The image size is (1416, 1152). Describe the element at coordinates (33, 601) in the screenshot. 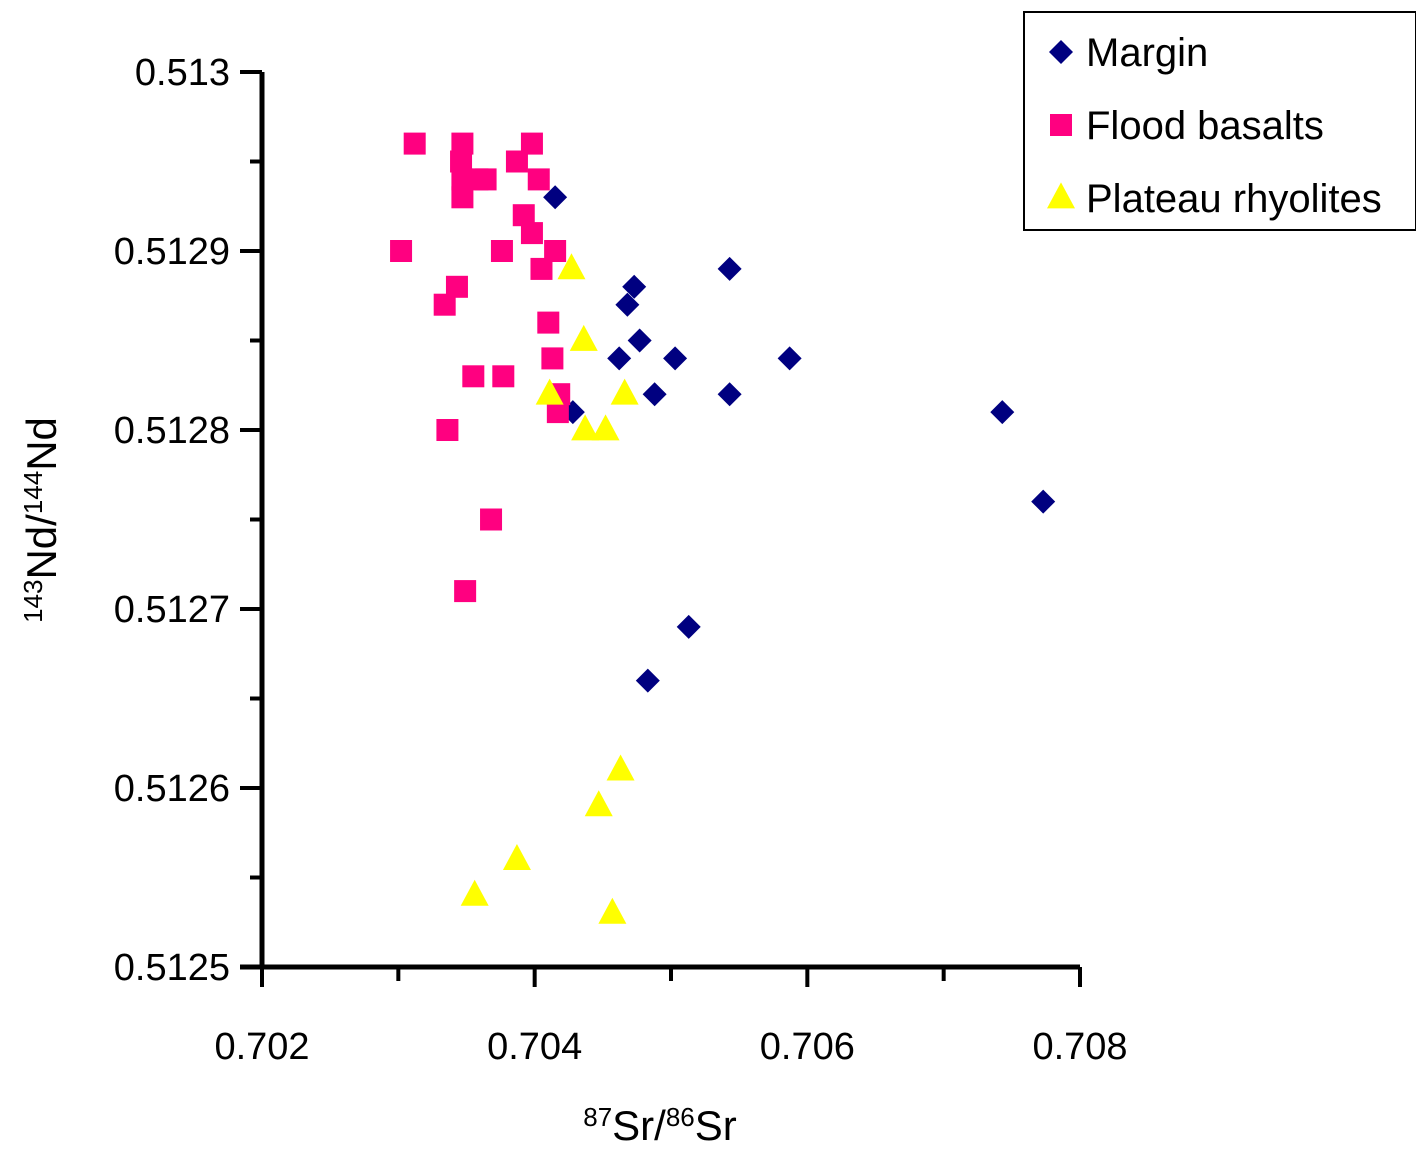

I see `y-title-sup1: 143` at that location.